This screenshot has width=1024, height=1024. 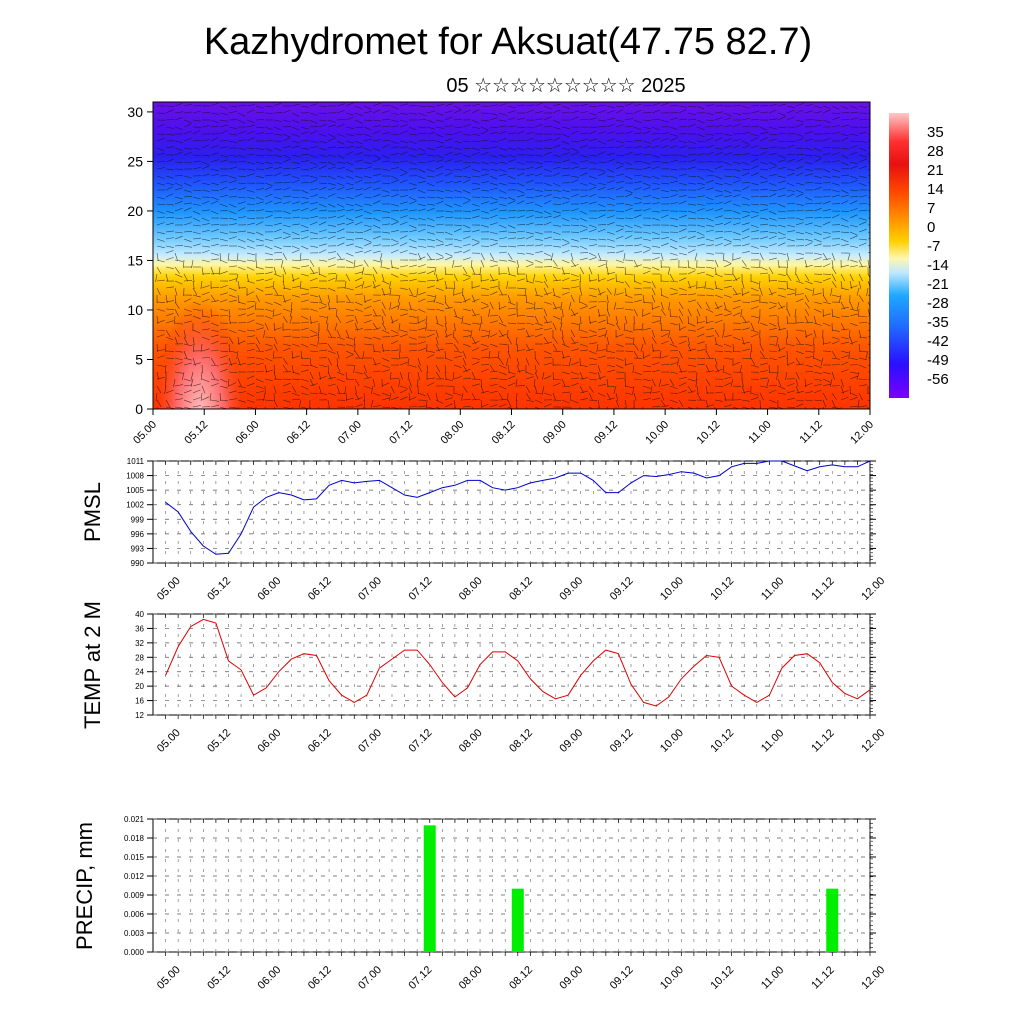 I want to click on heatmap-x-tick-label: 06.00, so click(x=248, y=433).